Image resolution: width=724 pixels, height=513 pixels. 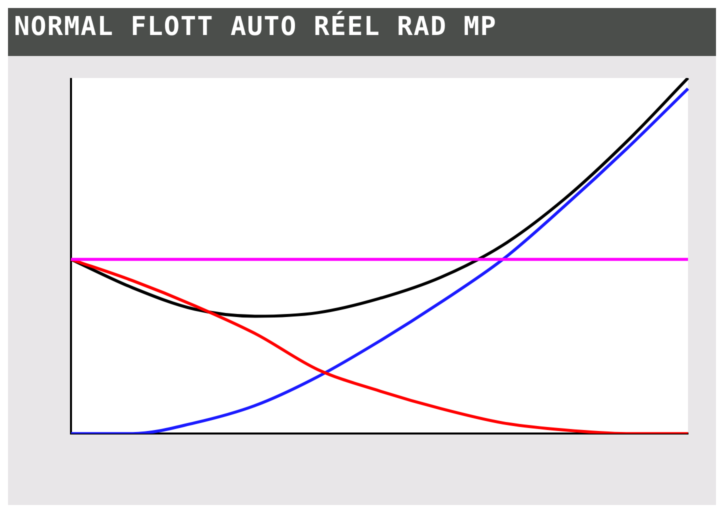 What do you see at coordinates (362, 32) in the screenshot?
I see `chart-title: NORMAL FLOTT AUTO RÉEL RAD MP` at bounding box center [362, 32].